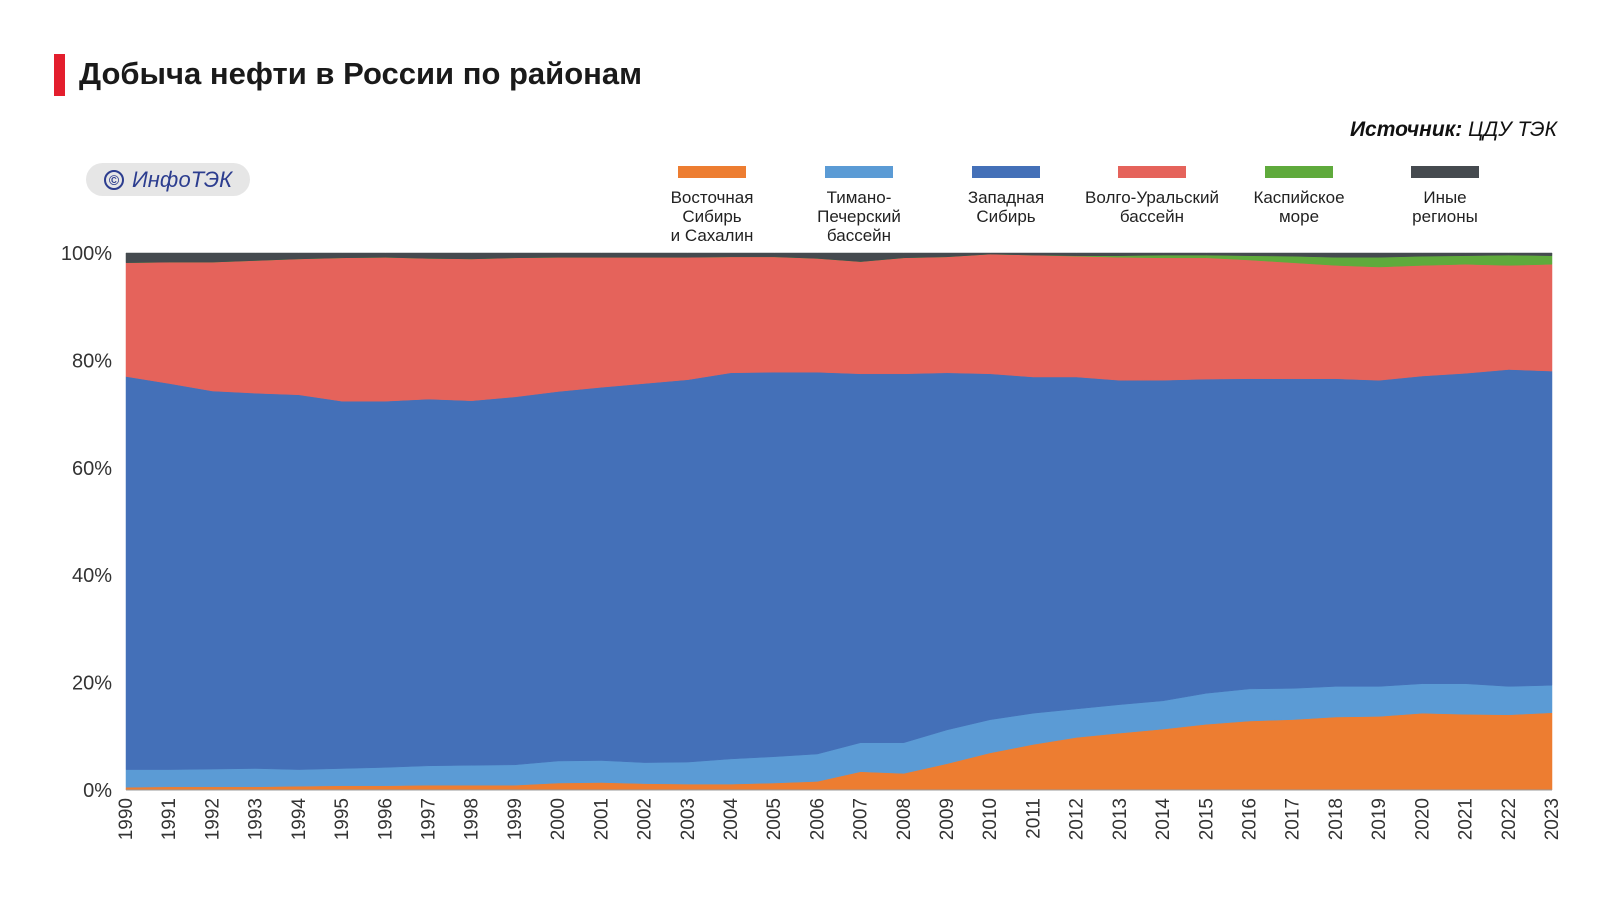  What do you see at coordinates (712, 216) in the screenshot?
I see `legend-label: Восточная Сибирь и Сахалин` at bounding box center [712, 216].